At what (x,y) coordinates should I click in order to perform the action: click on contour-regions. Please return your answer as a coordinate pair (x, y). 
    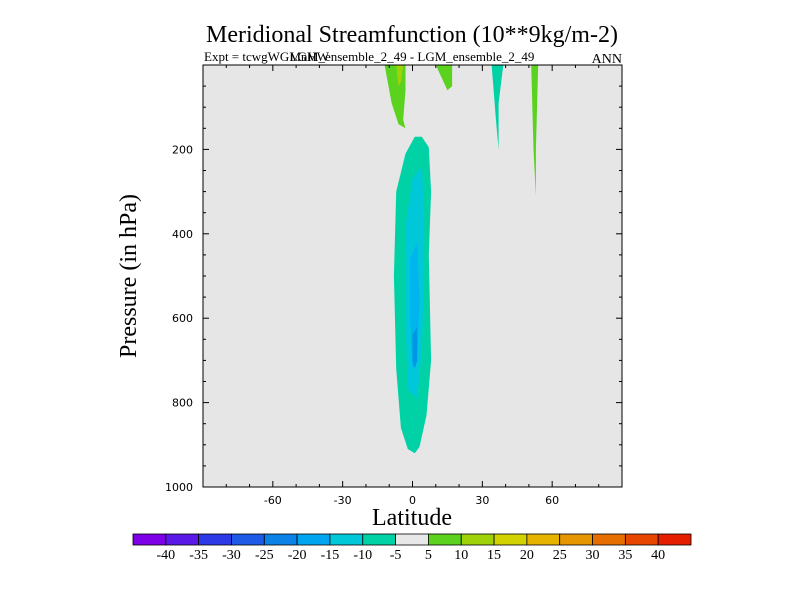
    Looking at the image, I should click on (461, 259).